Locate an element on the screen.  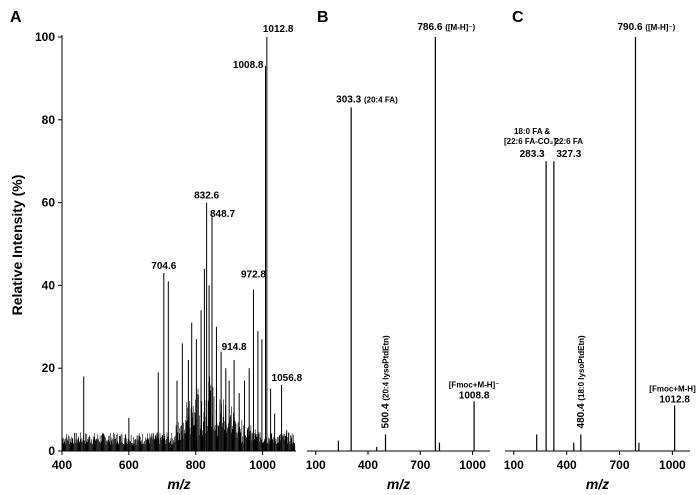
y-tick-label: 40 is located at coordinates (49, 285).